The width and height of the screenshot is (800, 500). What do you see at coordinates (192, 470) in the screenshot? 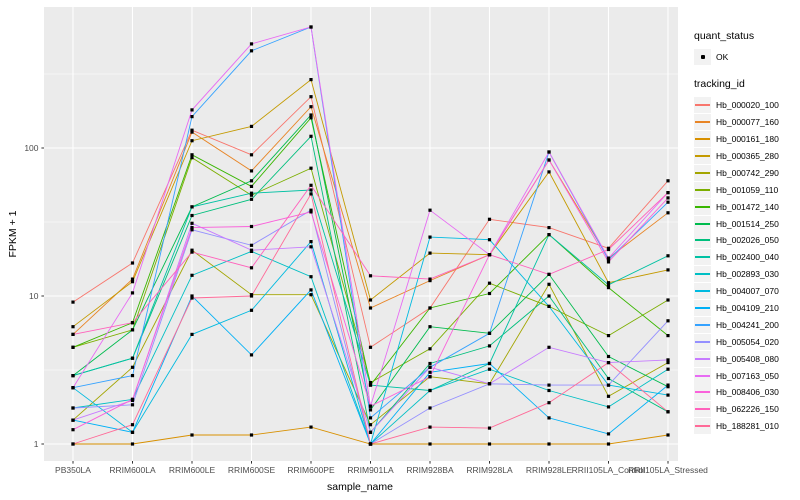
I see `x-tick-label: RRIM600LE` at bounding box center [192, 470].